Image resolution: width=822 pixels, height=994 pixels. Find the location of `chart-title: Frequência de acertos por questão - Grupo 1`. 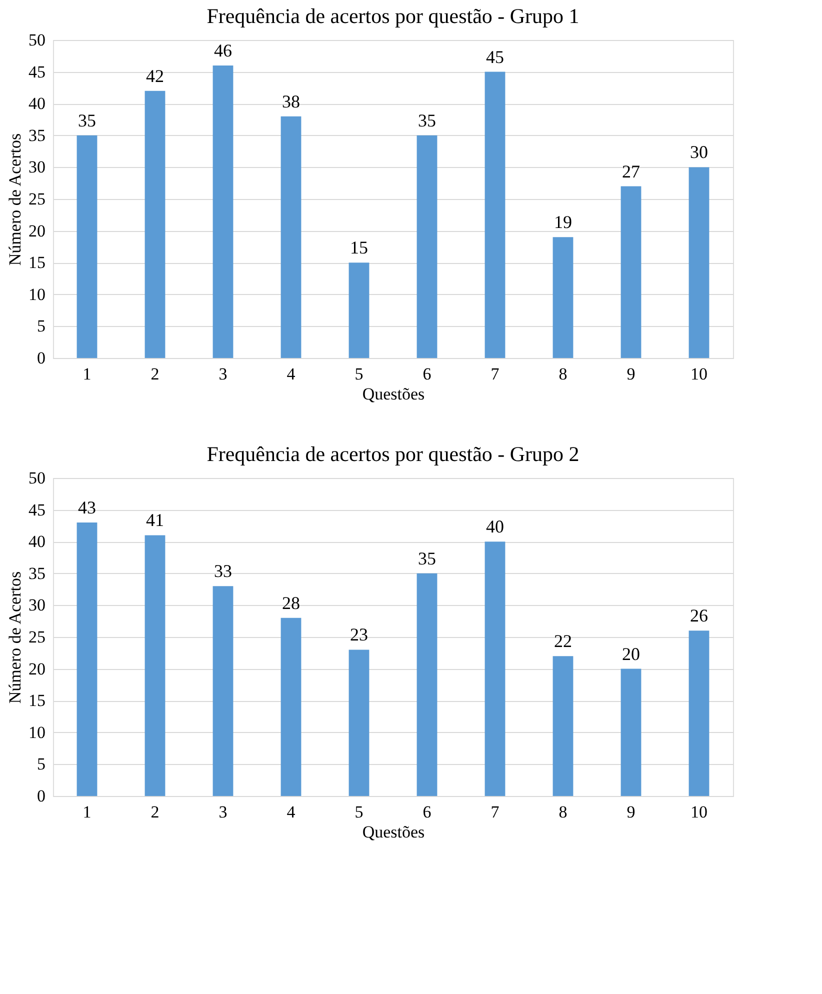

chart-title: Frequência de acertos por questão - Grupo 1 is located at coordinates (393, 16).